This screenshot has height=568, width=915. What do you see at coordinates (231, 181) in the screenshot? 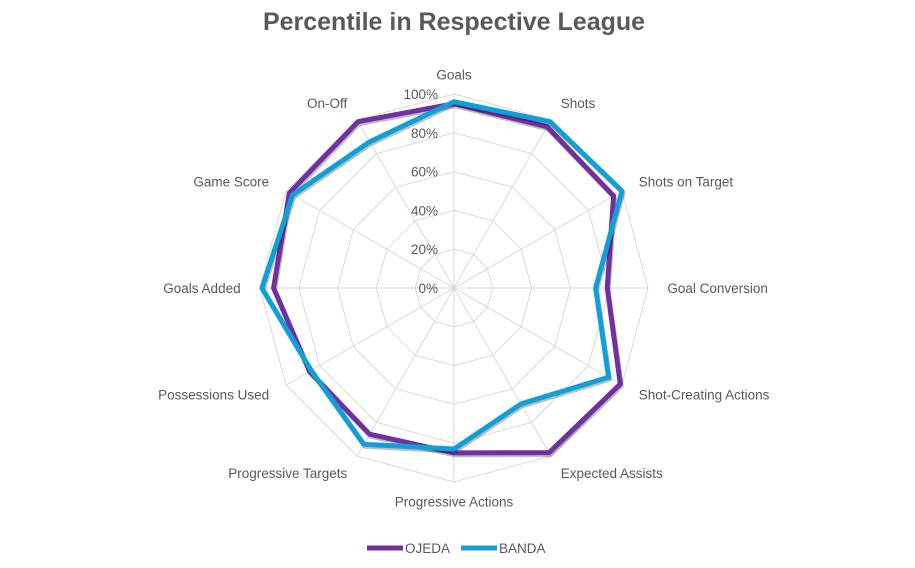
I see `category-label: Game Score` at bounding box center [231, 181].